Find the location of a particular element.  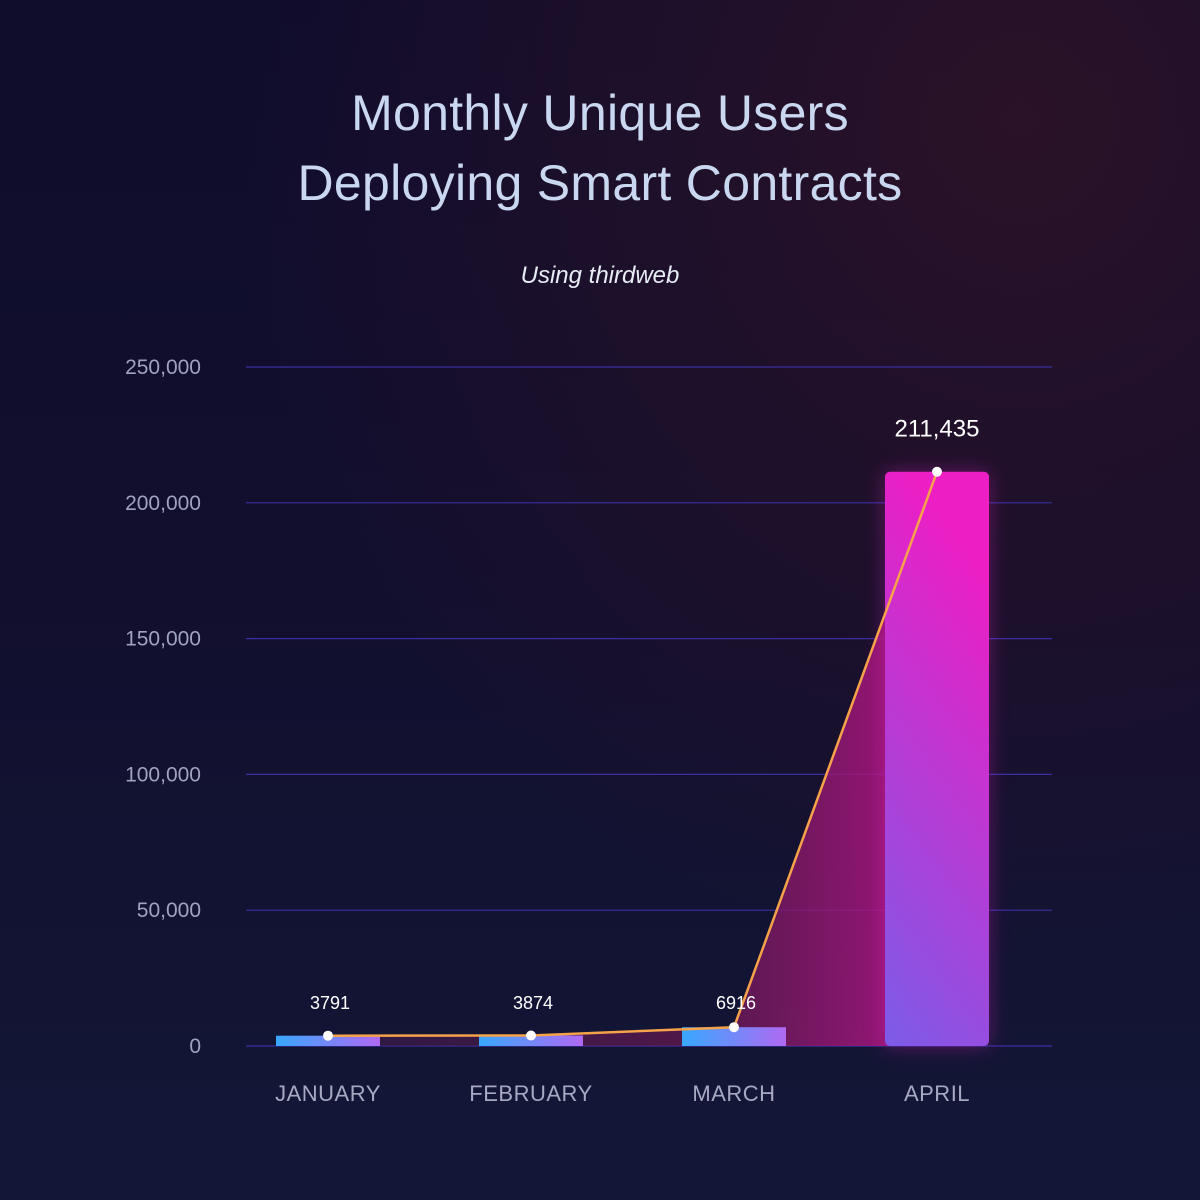

bar-february is located at coordinates (531, 1040).